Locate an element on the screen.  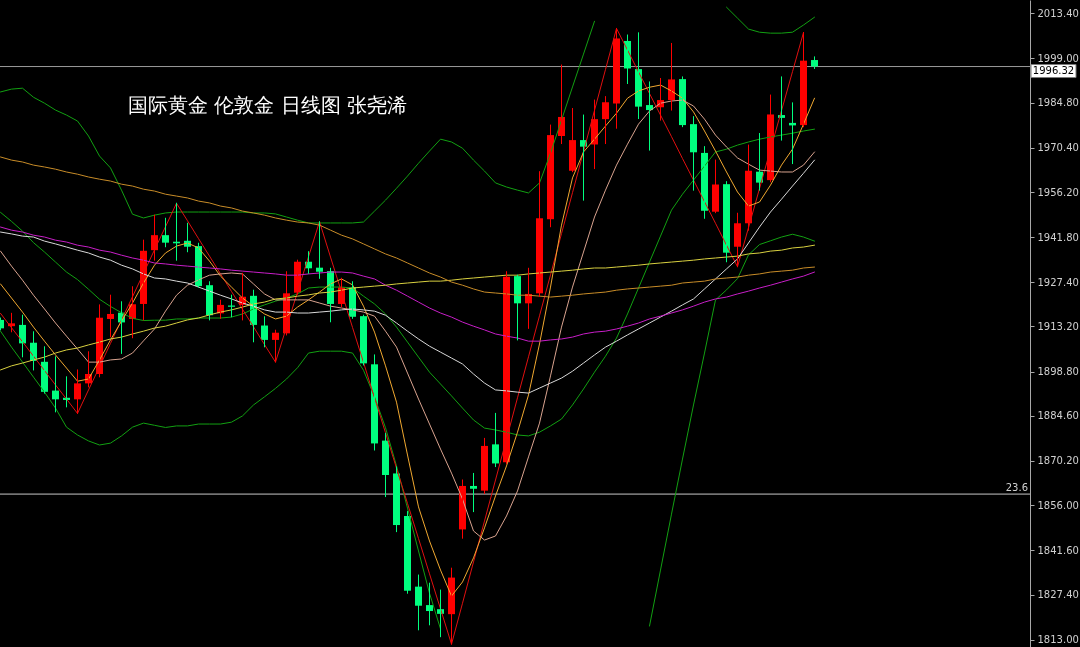
y-tick-label: 1813.00 is located at coordinates (1058, 640).